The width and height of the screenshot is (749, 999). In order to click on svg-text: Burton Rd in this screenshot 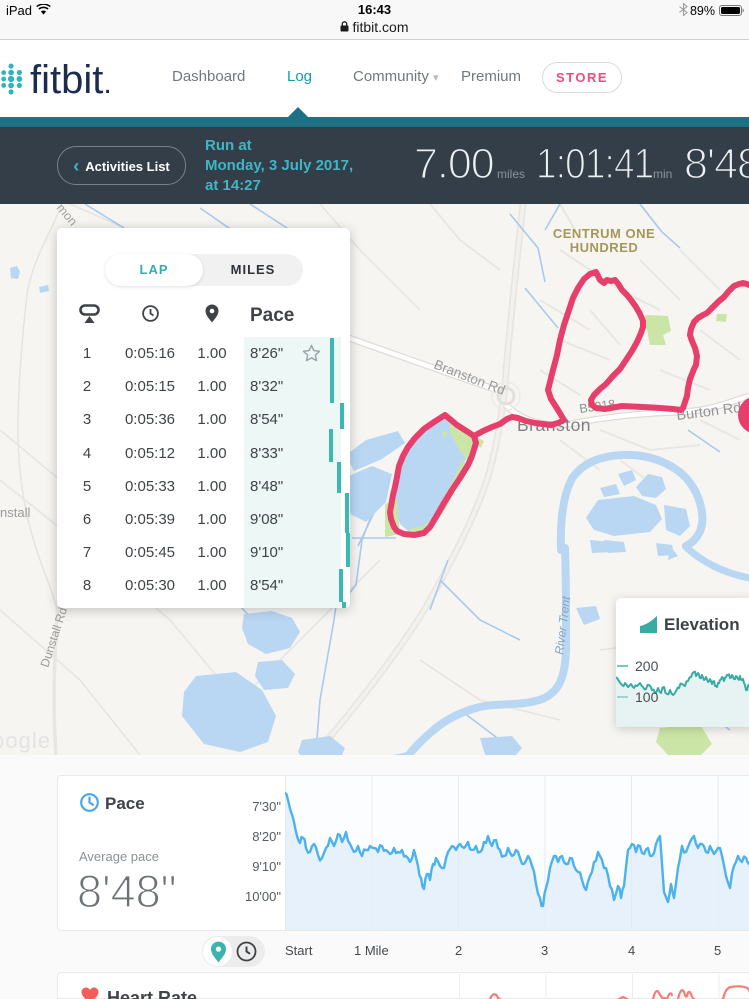, I will do `click(709, 412)`.